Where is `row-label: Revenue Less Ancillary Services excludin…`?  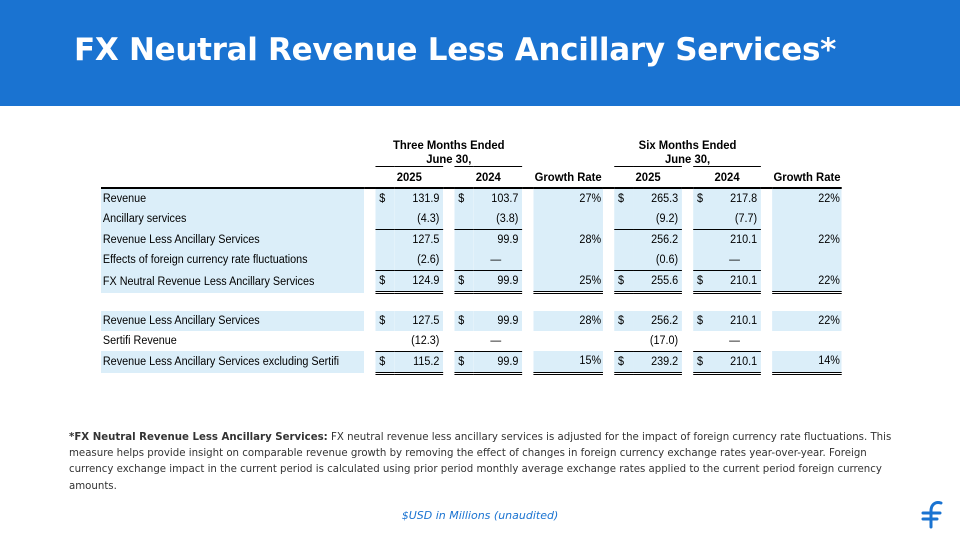
row-label: Revenue Less Ancillary Services excludin… is located at coordinates (233, 362).